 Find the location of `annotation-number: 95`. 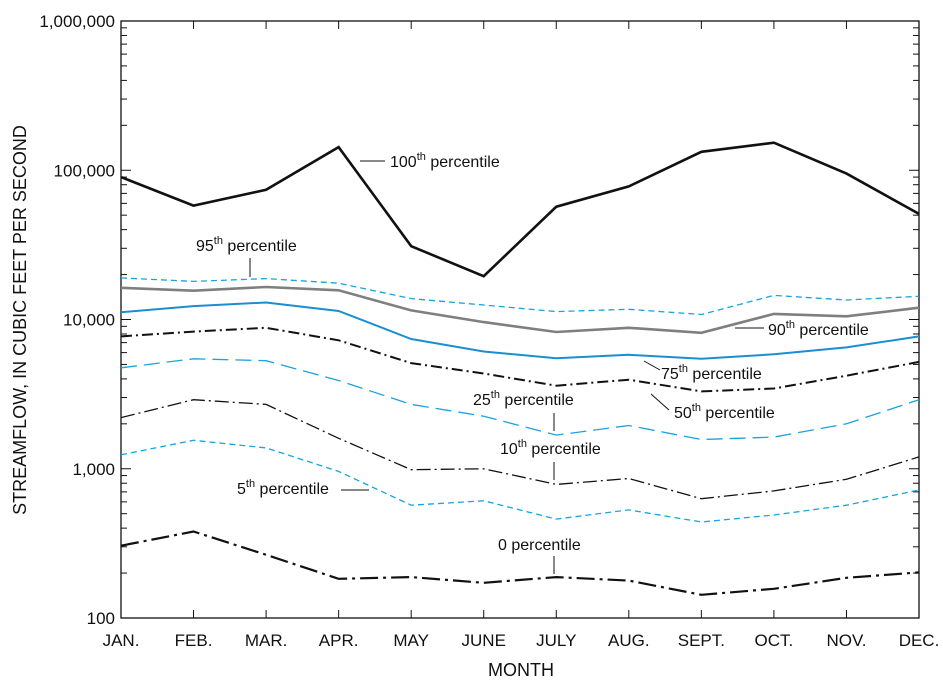

annotation-number: 95 is located at coordinates (205, 246).